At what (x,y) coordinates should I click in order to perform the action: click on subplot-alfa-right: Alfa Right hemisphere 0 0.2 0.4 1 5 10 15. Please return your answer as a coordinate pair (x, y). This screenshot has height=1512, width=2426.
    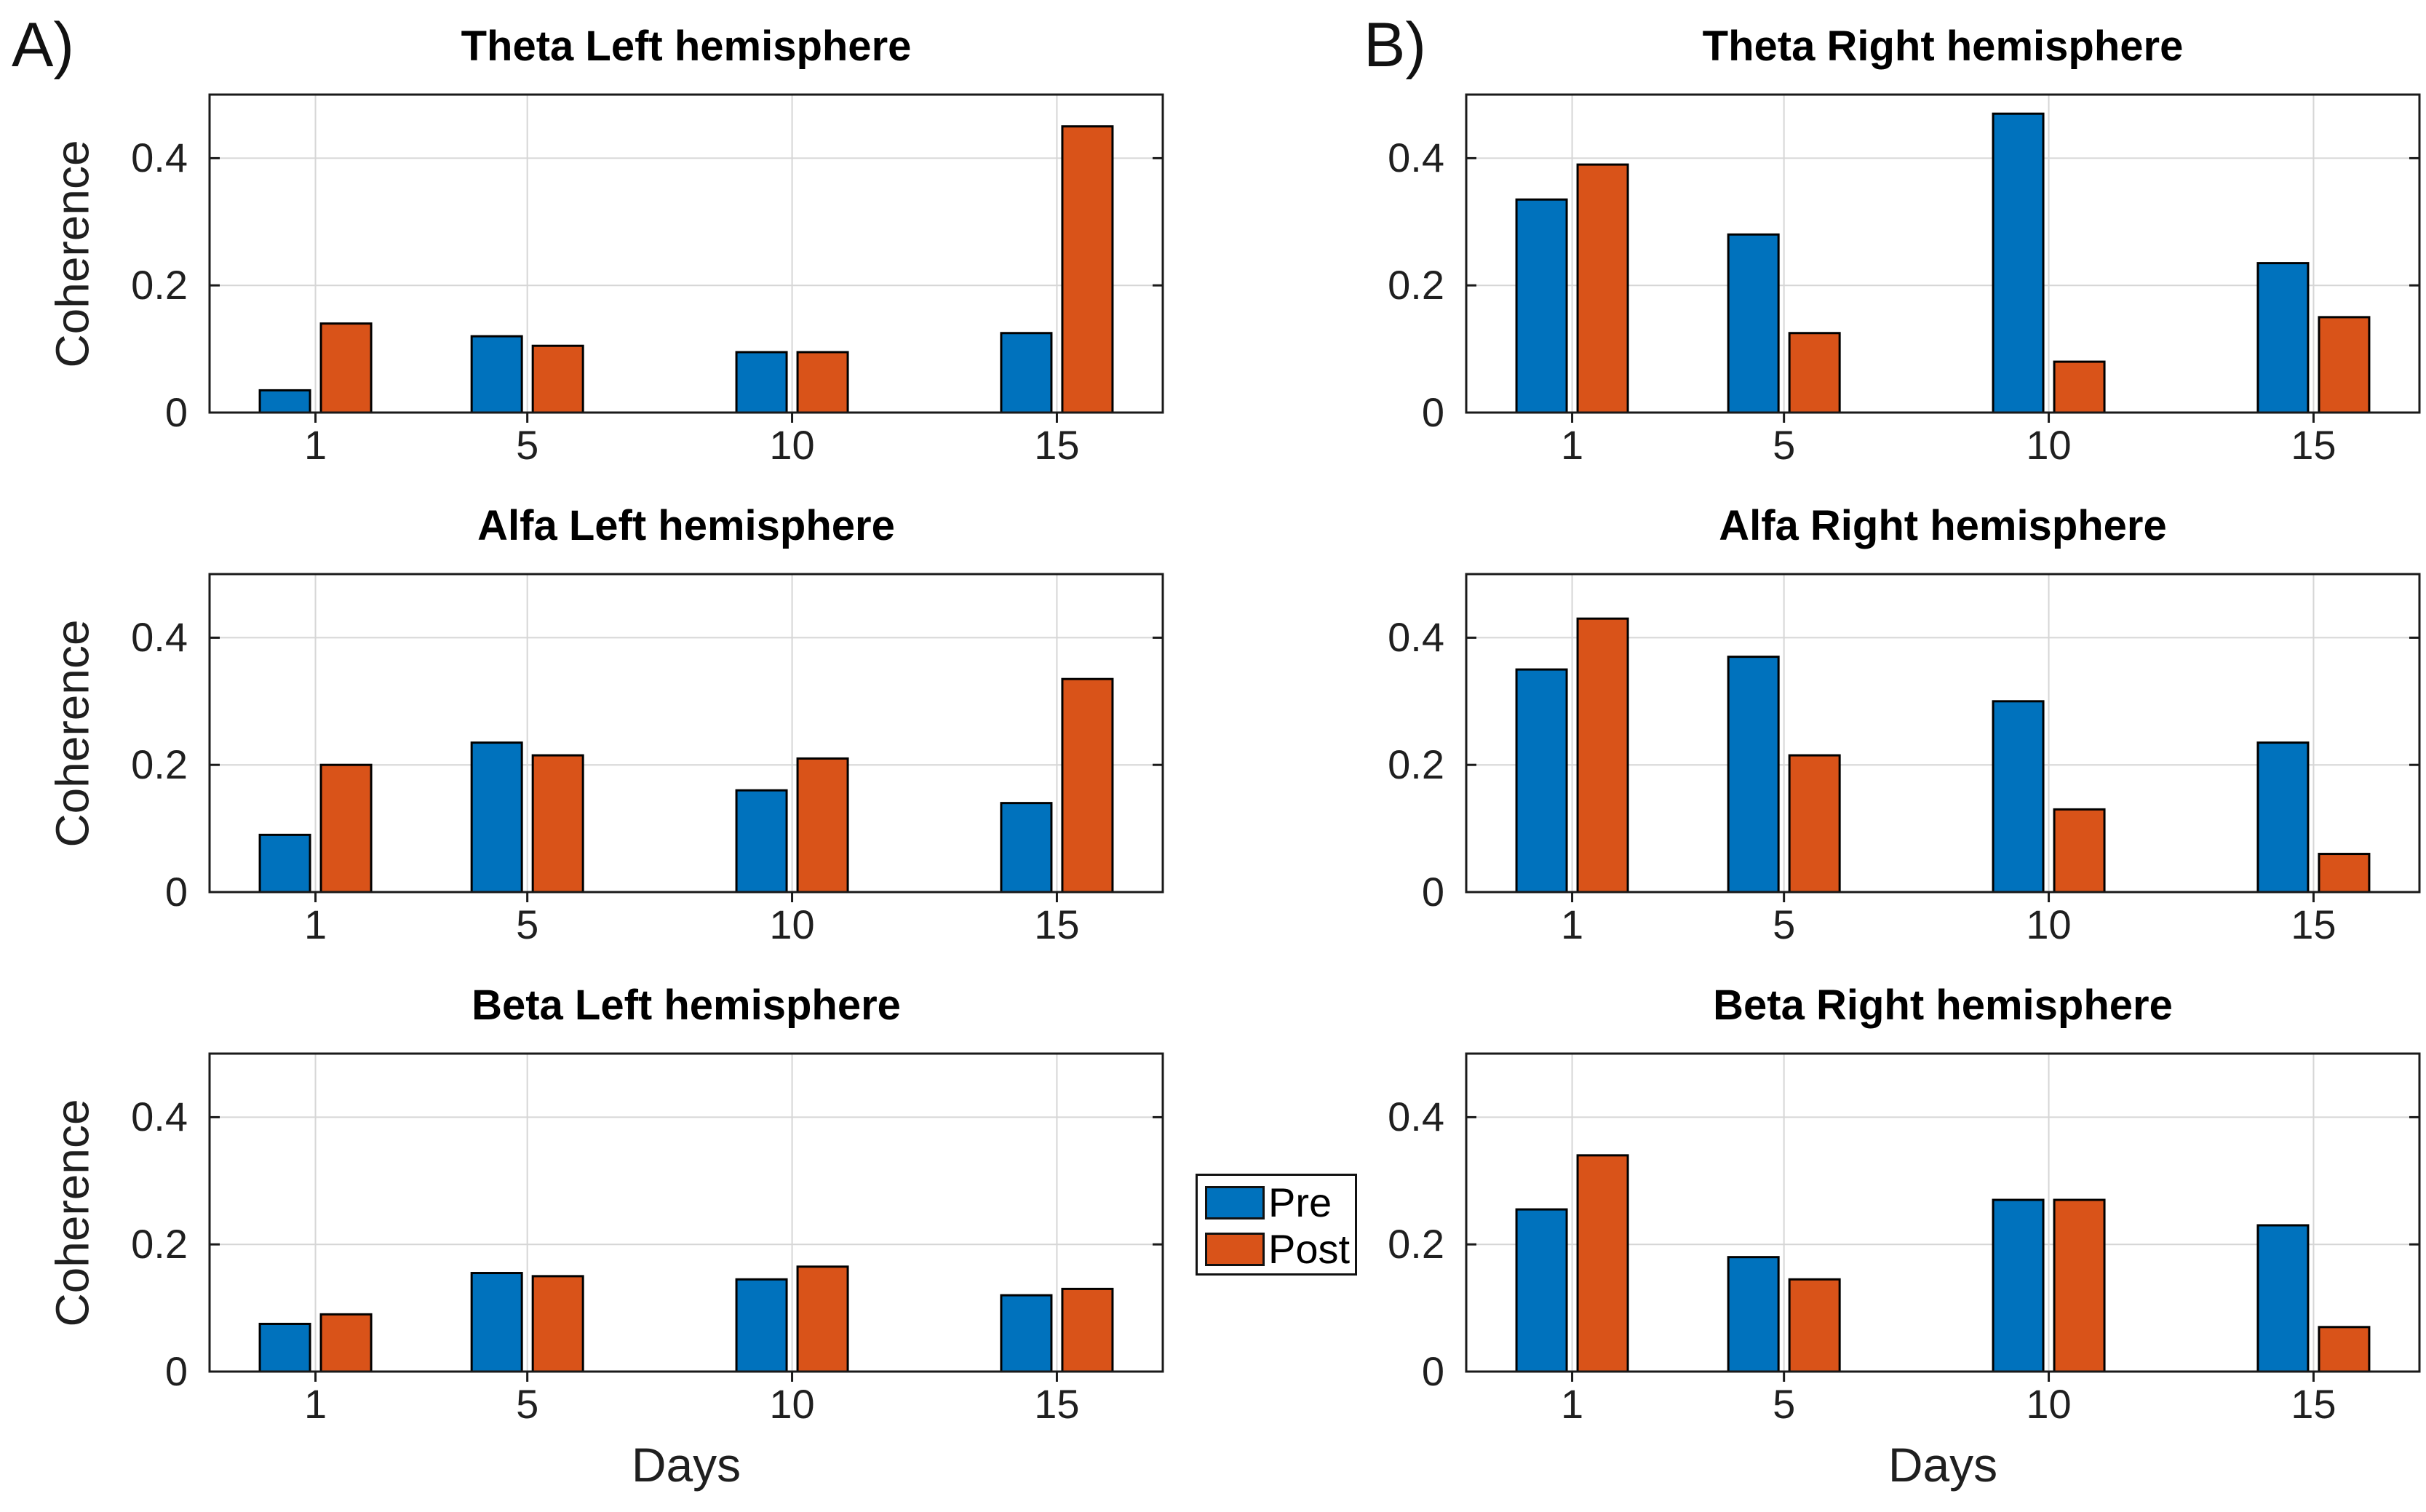
    Looking at the image, I should click on (1904, 724).